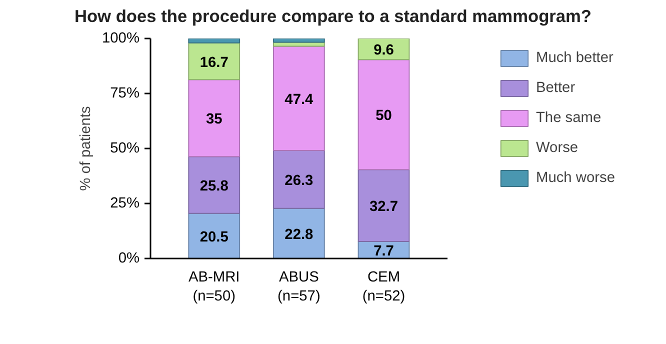 This screenshot has width=666, height=344. Describe the element at coordinates (299, 287) in the screenshot. I see `x-tick-label: ABUS (n=57)` at that location.